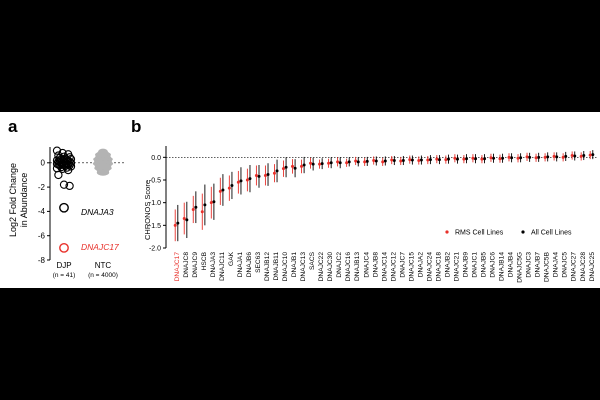  I want to click on legend-label-all: All Cell Lines, so click(551, 233).